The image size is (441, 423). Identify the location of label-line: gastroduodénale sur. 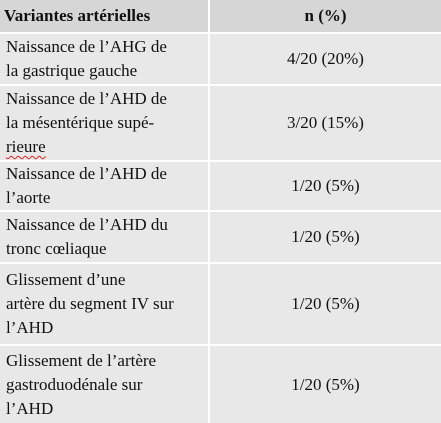
(74, 384).